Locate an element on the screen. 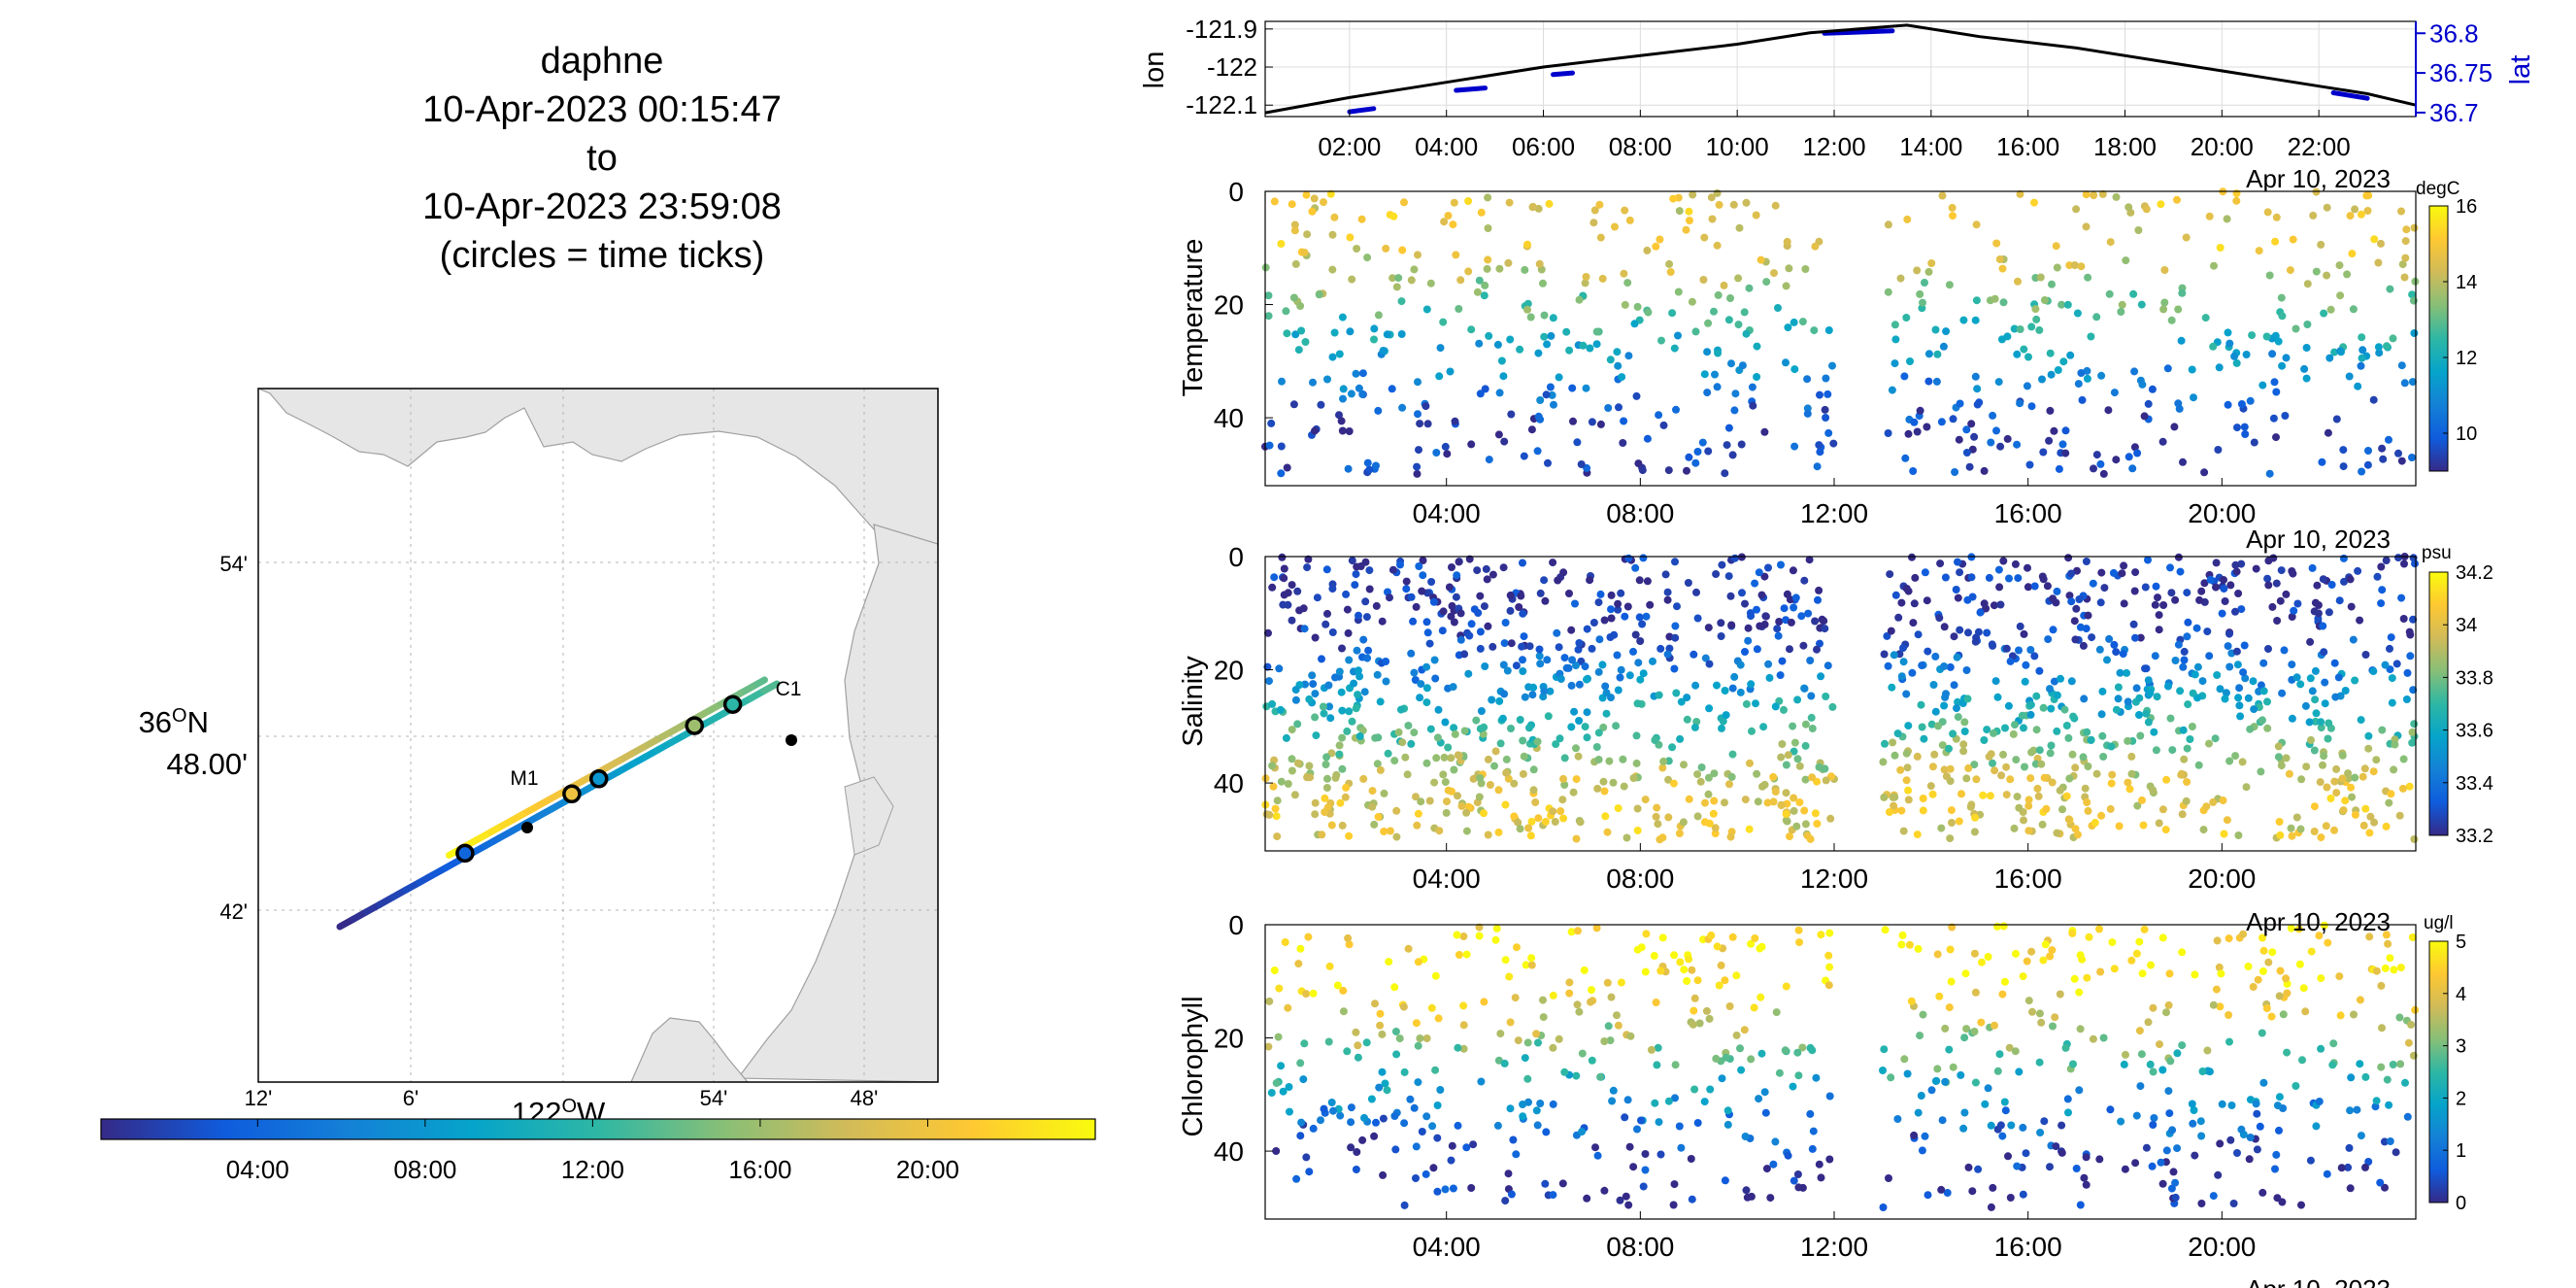 This screenshot has height=1288, width=2576. map-lon-tick: 48' is located at coordinates (865, 1098).